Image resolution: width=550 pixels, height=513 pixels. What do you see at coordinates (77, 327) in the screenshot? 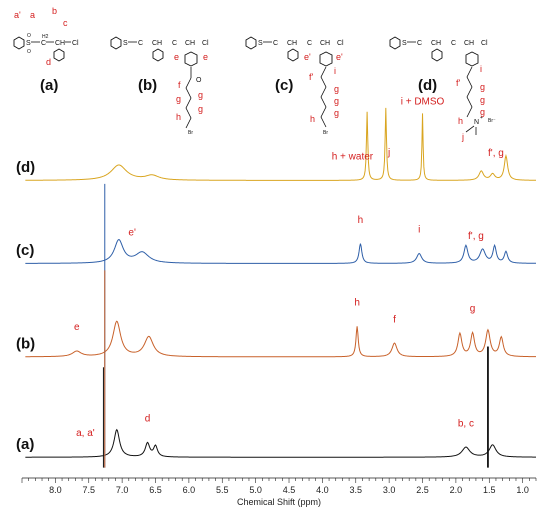
I see `peak-label: e` at bounding box center [77, 327].